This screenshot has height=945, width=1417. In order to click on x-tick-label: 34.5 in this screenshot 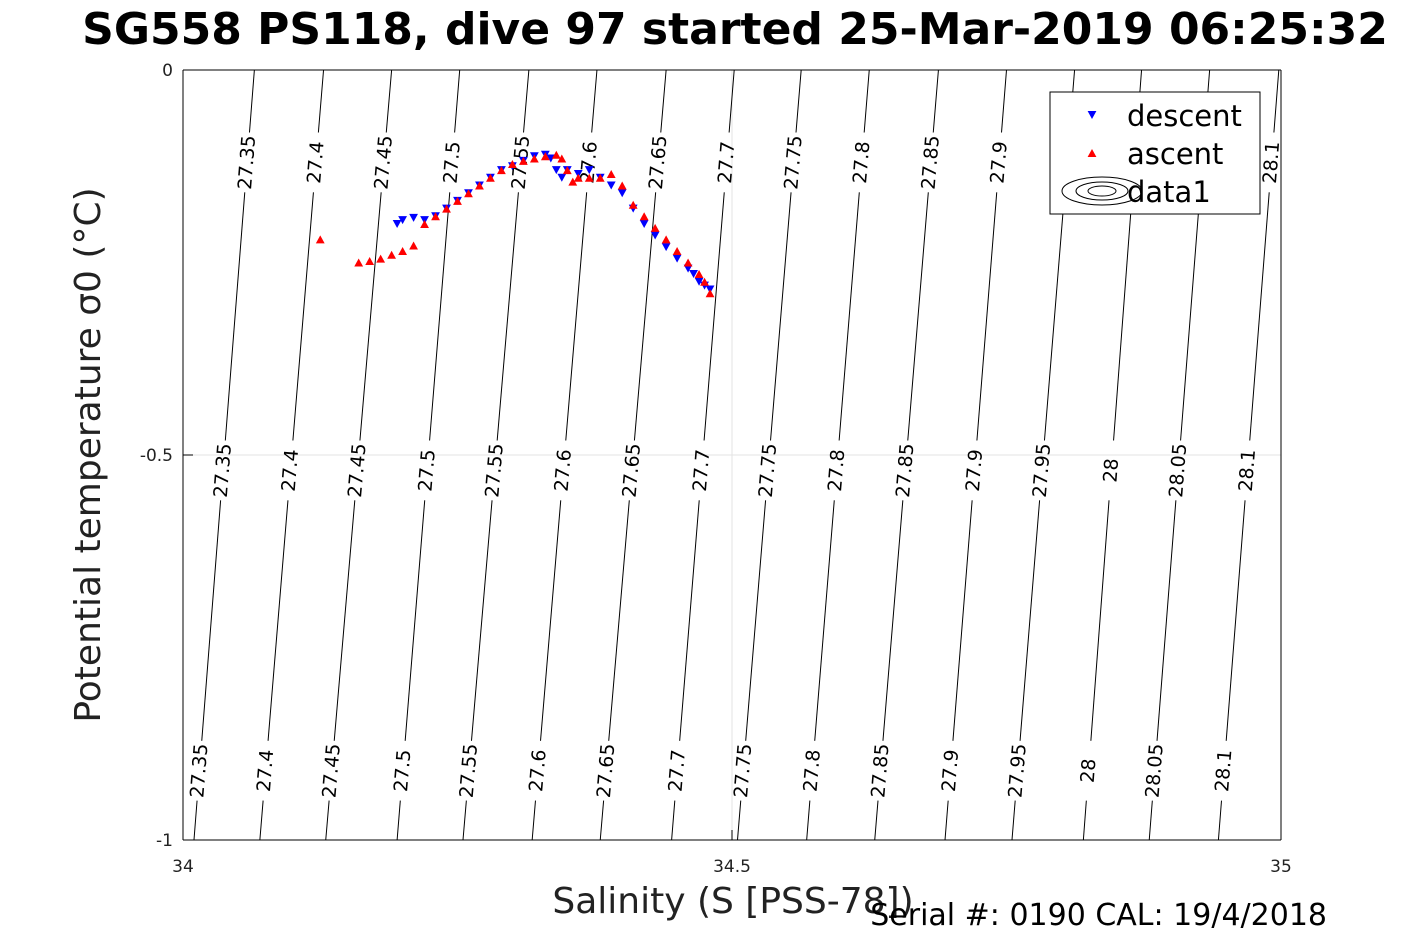, I will do `click(732, 867)`.